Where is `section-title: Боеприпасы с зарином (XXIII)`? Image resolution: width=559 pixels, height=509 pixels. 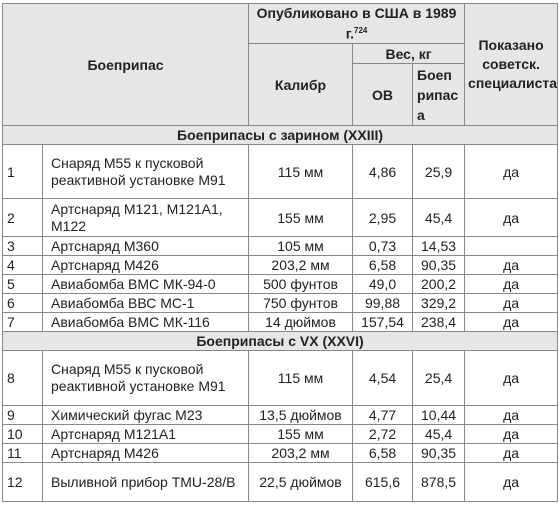 section-title: Боеприпасы с зарином (XXIII) is located at coordinates (280, 135).